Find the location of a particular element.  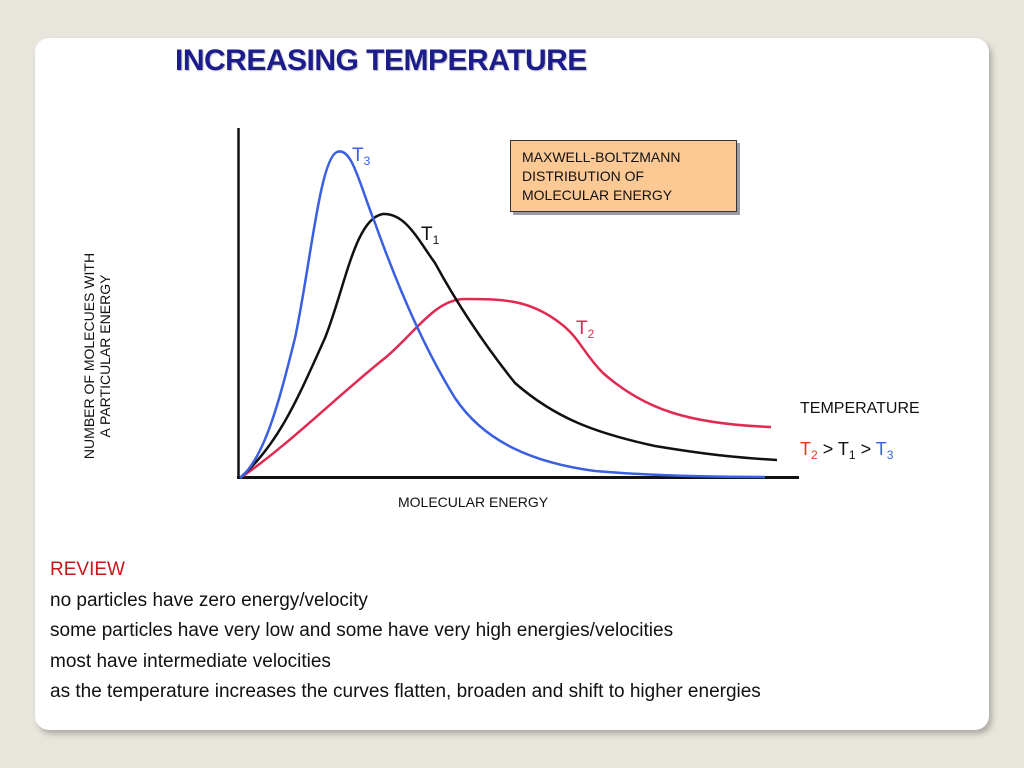

curve-label-subscript: 3 is located at coordinates (367, 161).